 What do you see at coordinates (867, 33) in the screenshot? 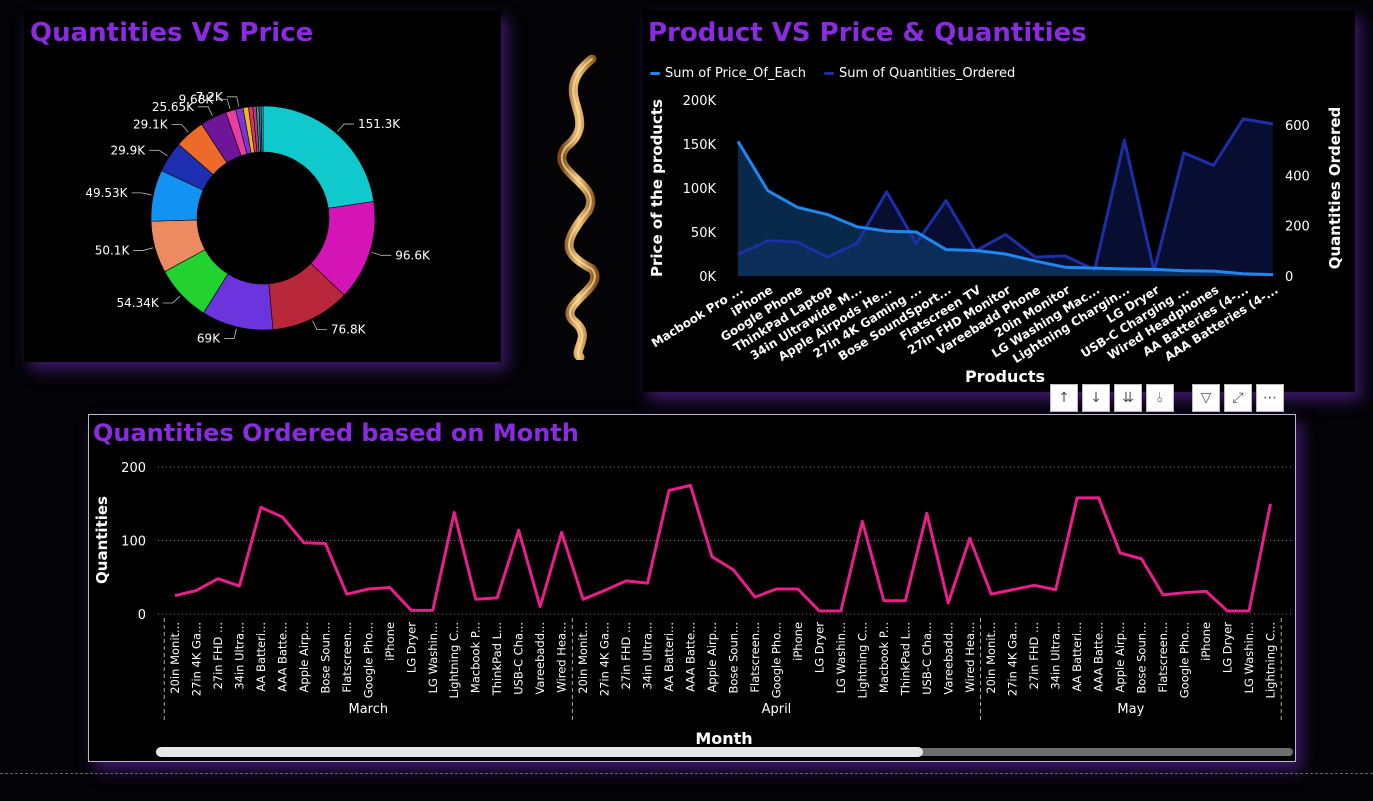
I see `combo-title: Product VS Price & Quantities` at bounding box center [867, 33].